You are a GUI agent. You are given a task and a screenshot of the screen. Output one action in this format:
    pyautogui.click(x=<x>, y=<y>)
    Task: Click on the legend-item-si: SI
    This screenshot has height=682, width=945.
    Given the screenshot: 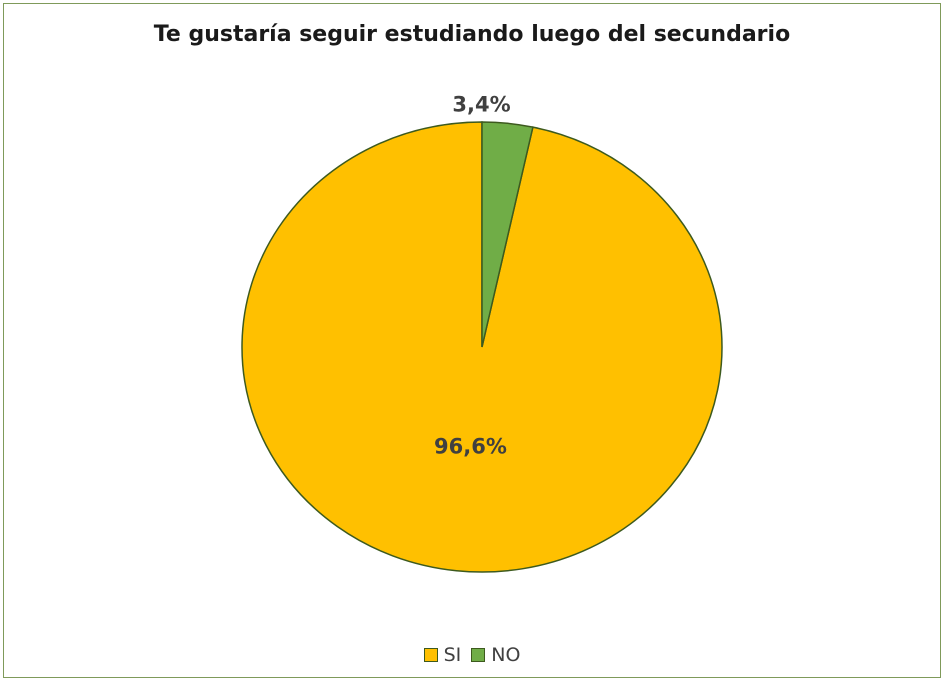 What is the action you would take?
    pyautogui.click(x=442, y=655)
    